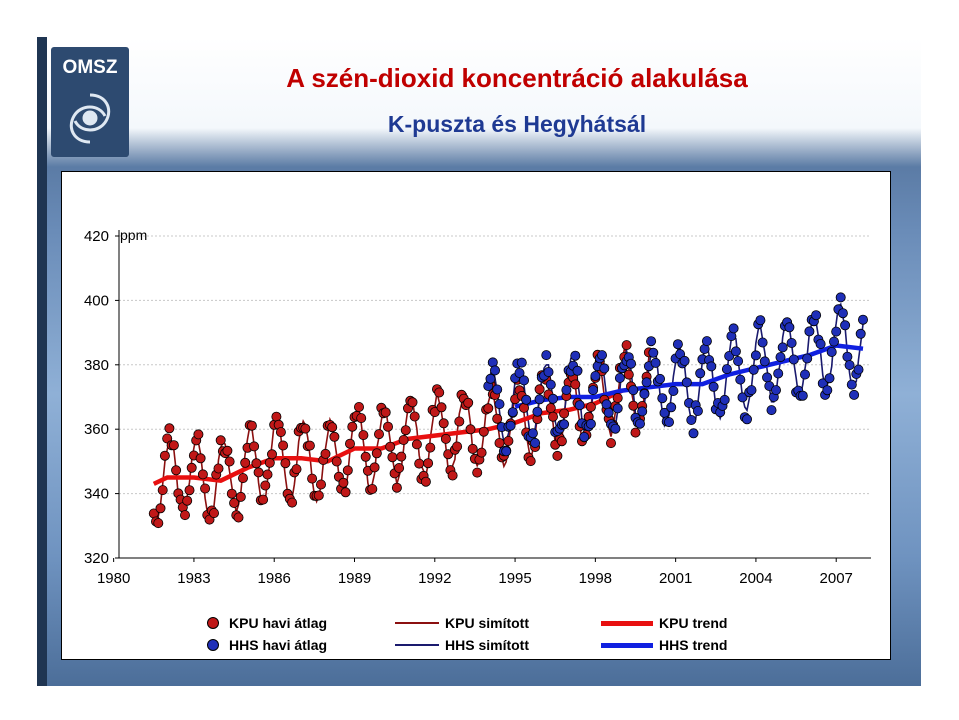 This screenshot has width=959, height=720. What do you see at coordinates (693, 645) in the screenshot?
I see `legend-label: HHS trend` at bounding box center [693, 645].